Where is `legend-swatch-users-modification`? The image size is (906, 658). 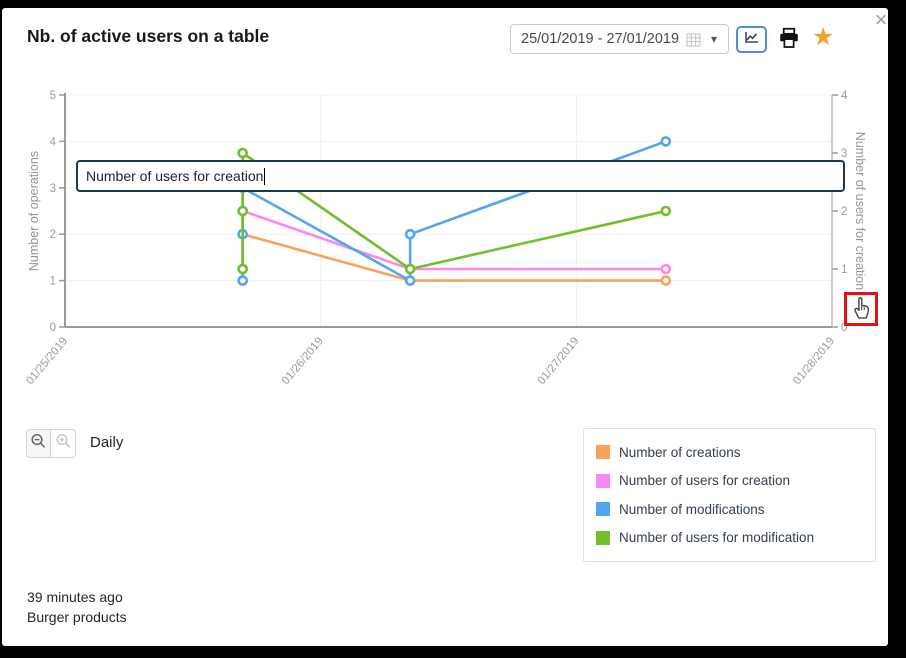
legend-swatch-users-modification is located at coordinates (603, 537).